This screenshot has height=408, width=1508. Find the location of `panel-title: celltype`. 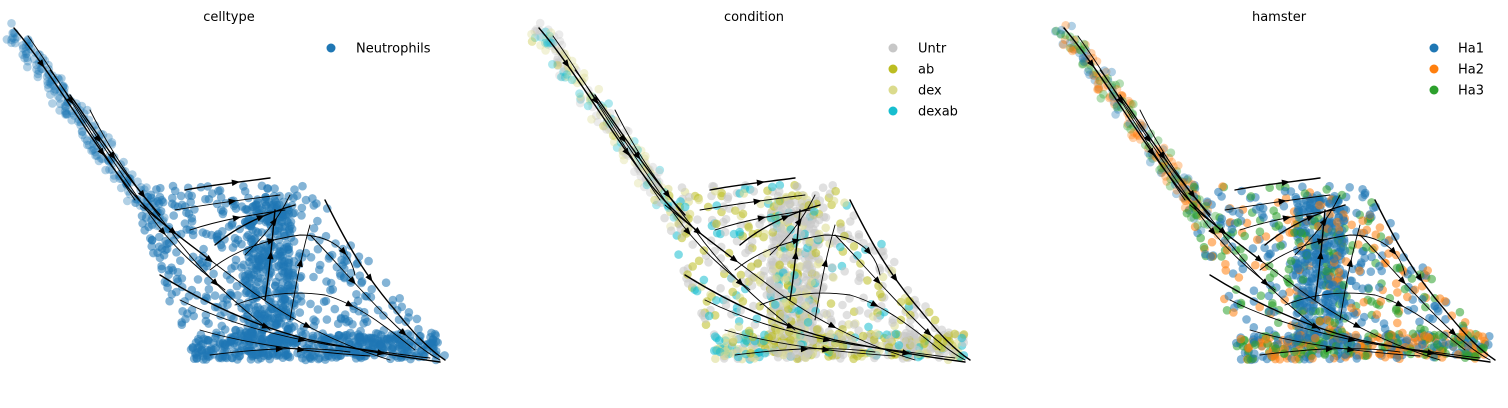

panel-title: celltype is located at coordinates (228, 17).